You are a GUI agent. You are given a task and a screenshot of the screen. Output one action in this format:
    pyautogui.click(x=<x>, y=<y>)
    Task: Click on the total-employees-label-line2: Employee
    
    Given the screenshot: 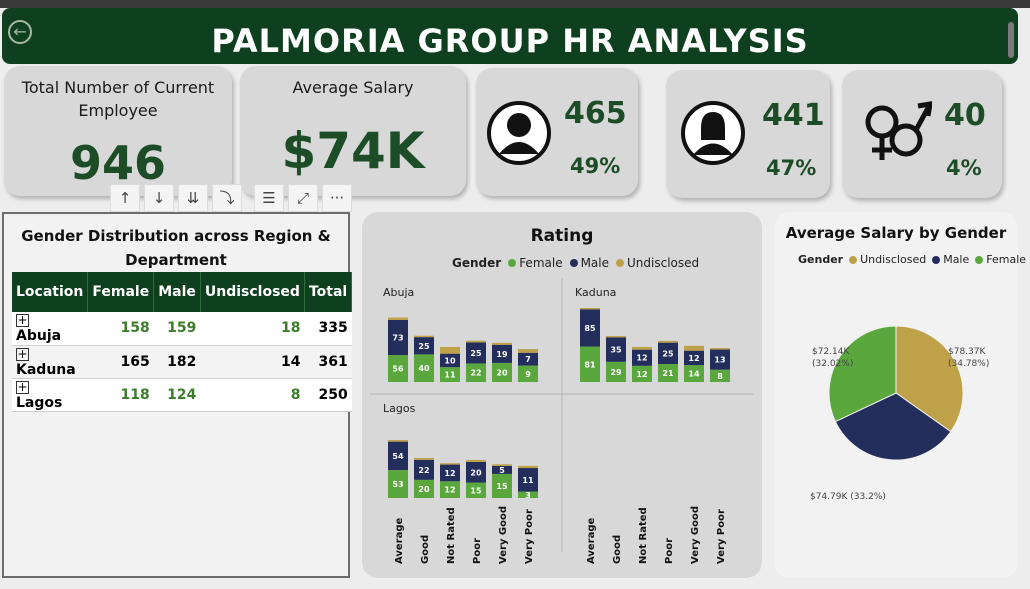 What is the action you would take?
    pyautogui.click(x=118, y=110)
    